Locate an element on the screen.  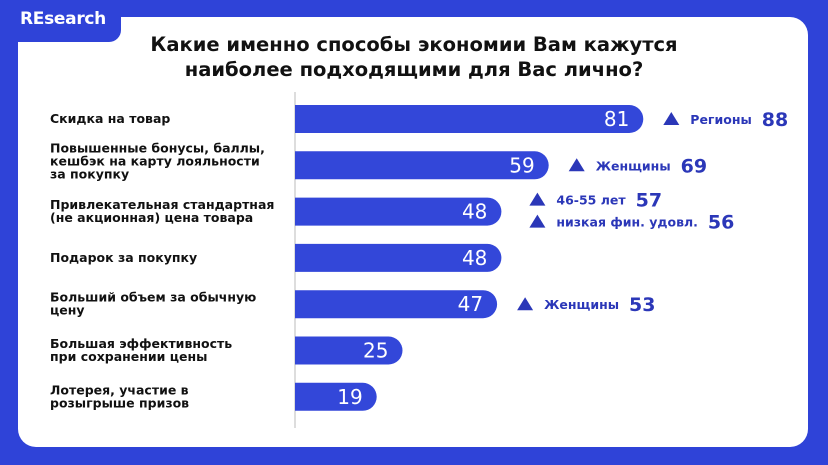
annotation-label: низкая фин. удовл. is located at coordinates (627, 222).